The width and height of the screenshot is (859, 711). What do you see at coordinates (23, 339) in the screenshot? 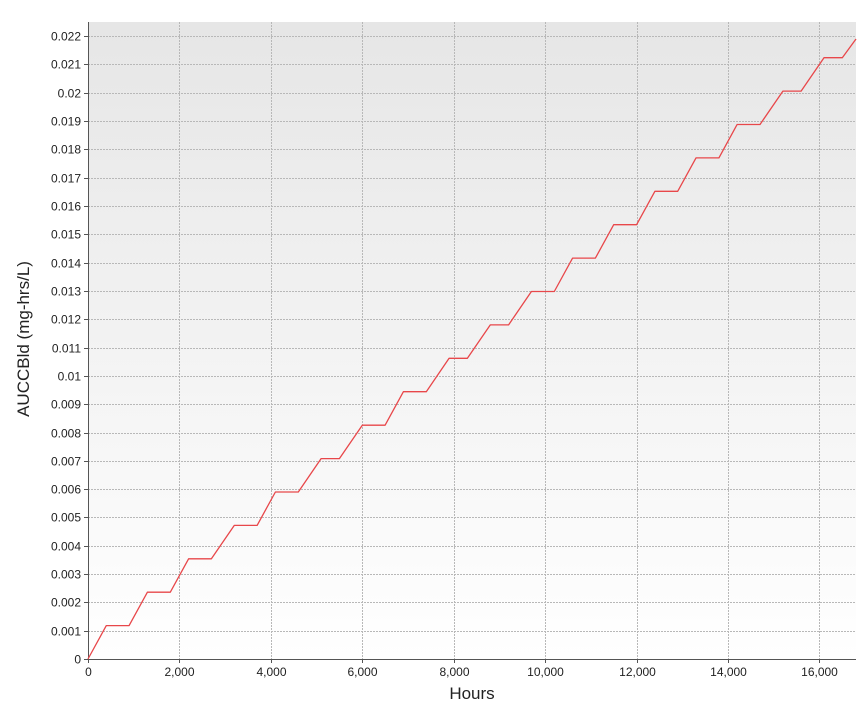
I see `y-axis-title: AUCCBld (mg-hrs/L)` at bounding box center [23, 339].